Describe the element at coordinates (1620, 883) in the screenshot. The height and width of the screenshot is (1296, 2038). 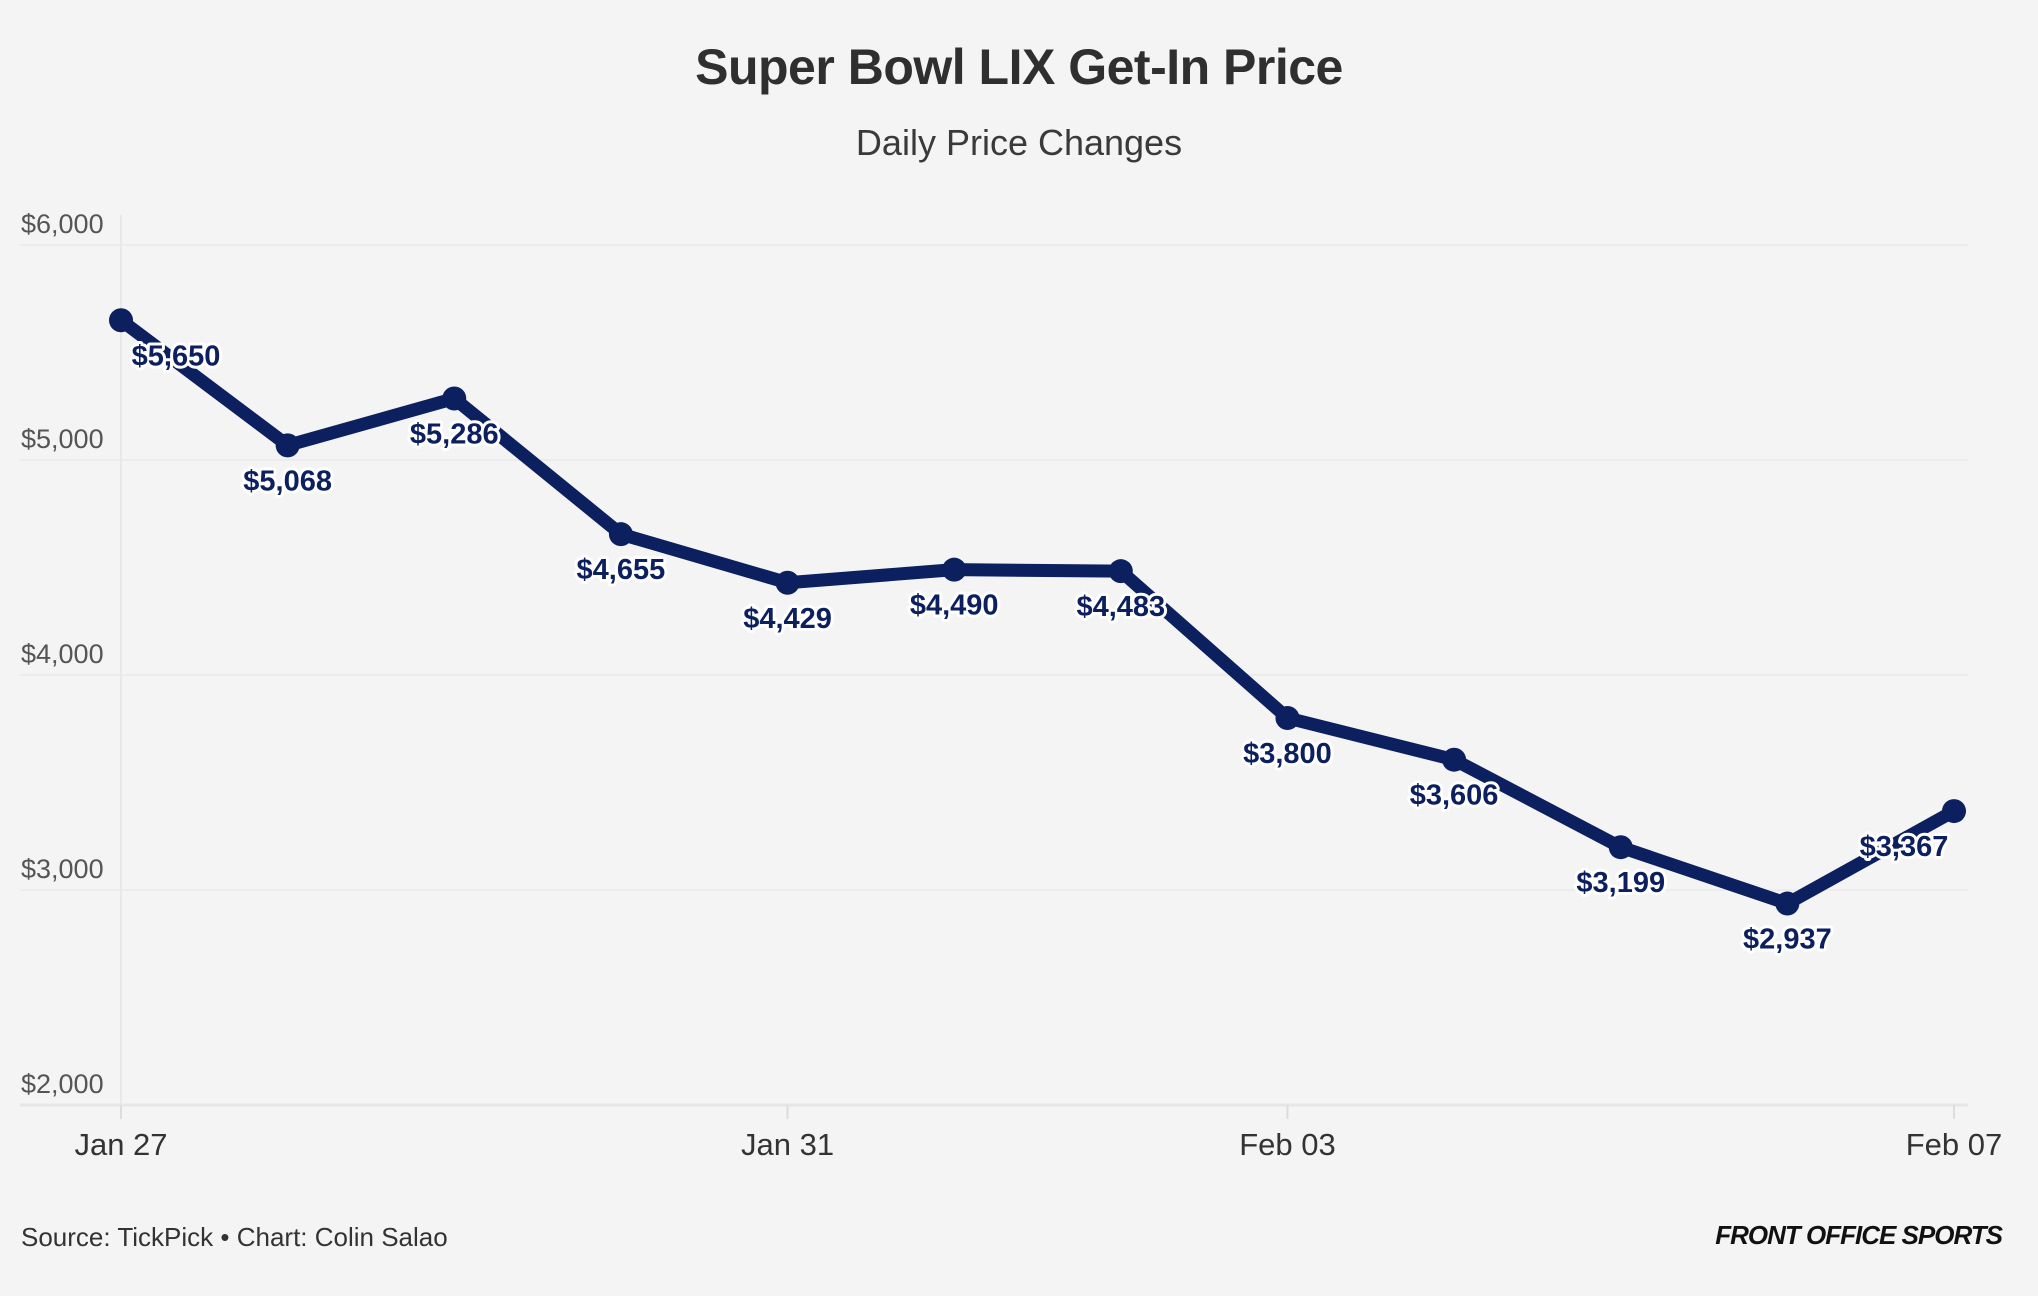
I see `data-label: $3,199` at that location.